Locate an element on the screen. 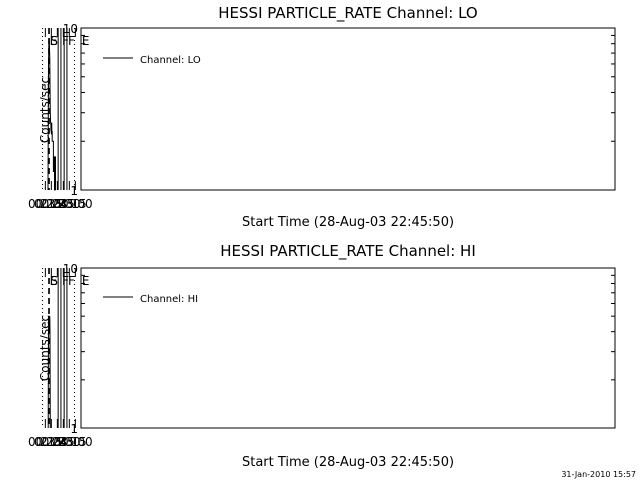 The height and width of the screenshot is (484, 640). panel-lo-series-line is located at coordinates (51, 115).